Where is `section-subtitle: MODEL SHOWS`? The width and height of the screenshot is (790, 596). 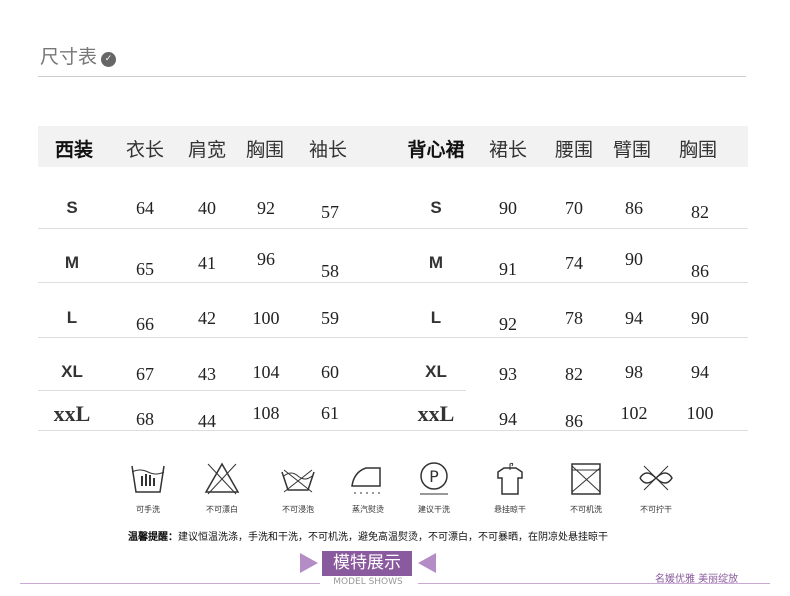
section-subtitle: MODEL SHOWS is located at coordinates (368, 582).